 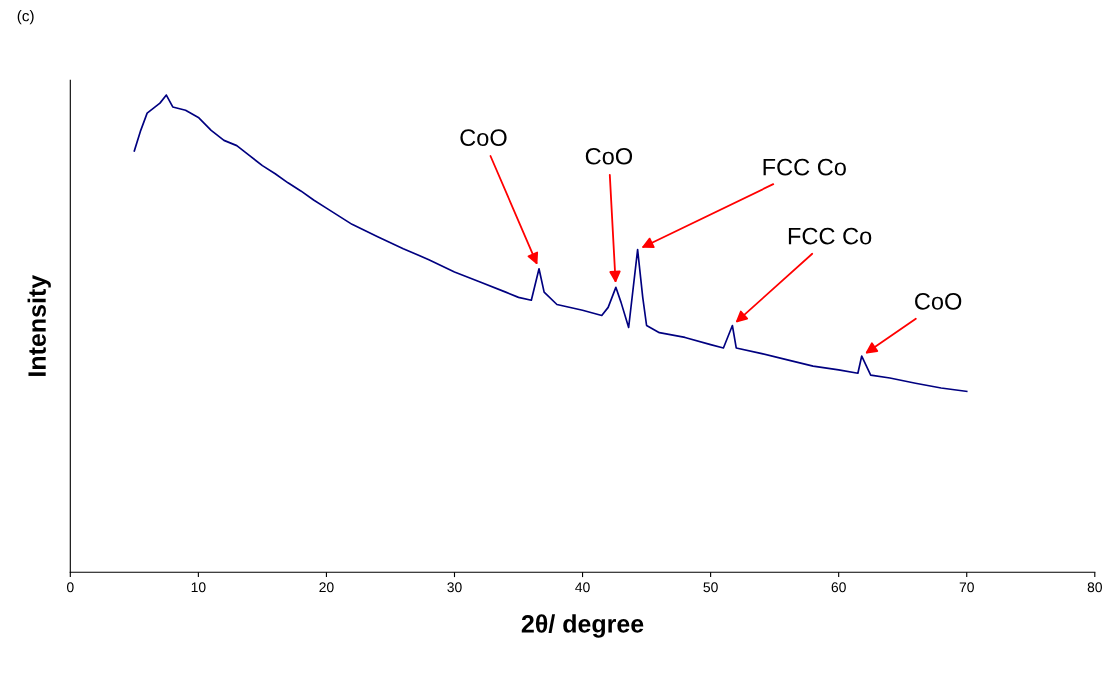 I want to click on text: (c), so click(x=25, y=17).